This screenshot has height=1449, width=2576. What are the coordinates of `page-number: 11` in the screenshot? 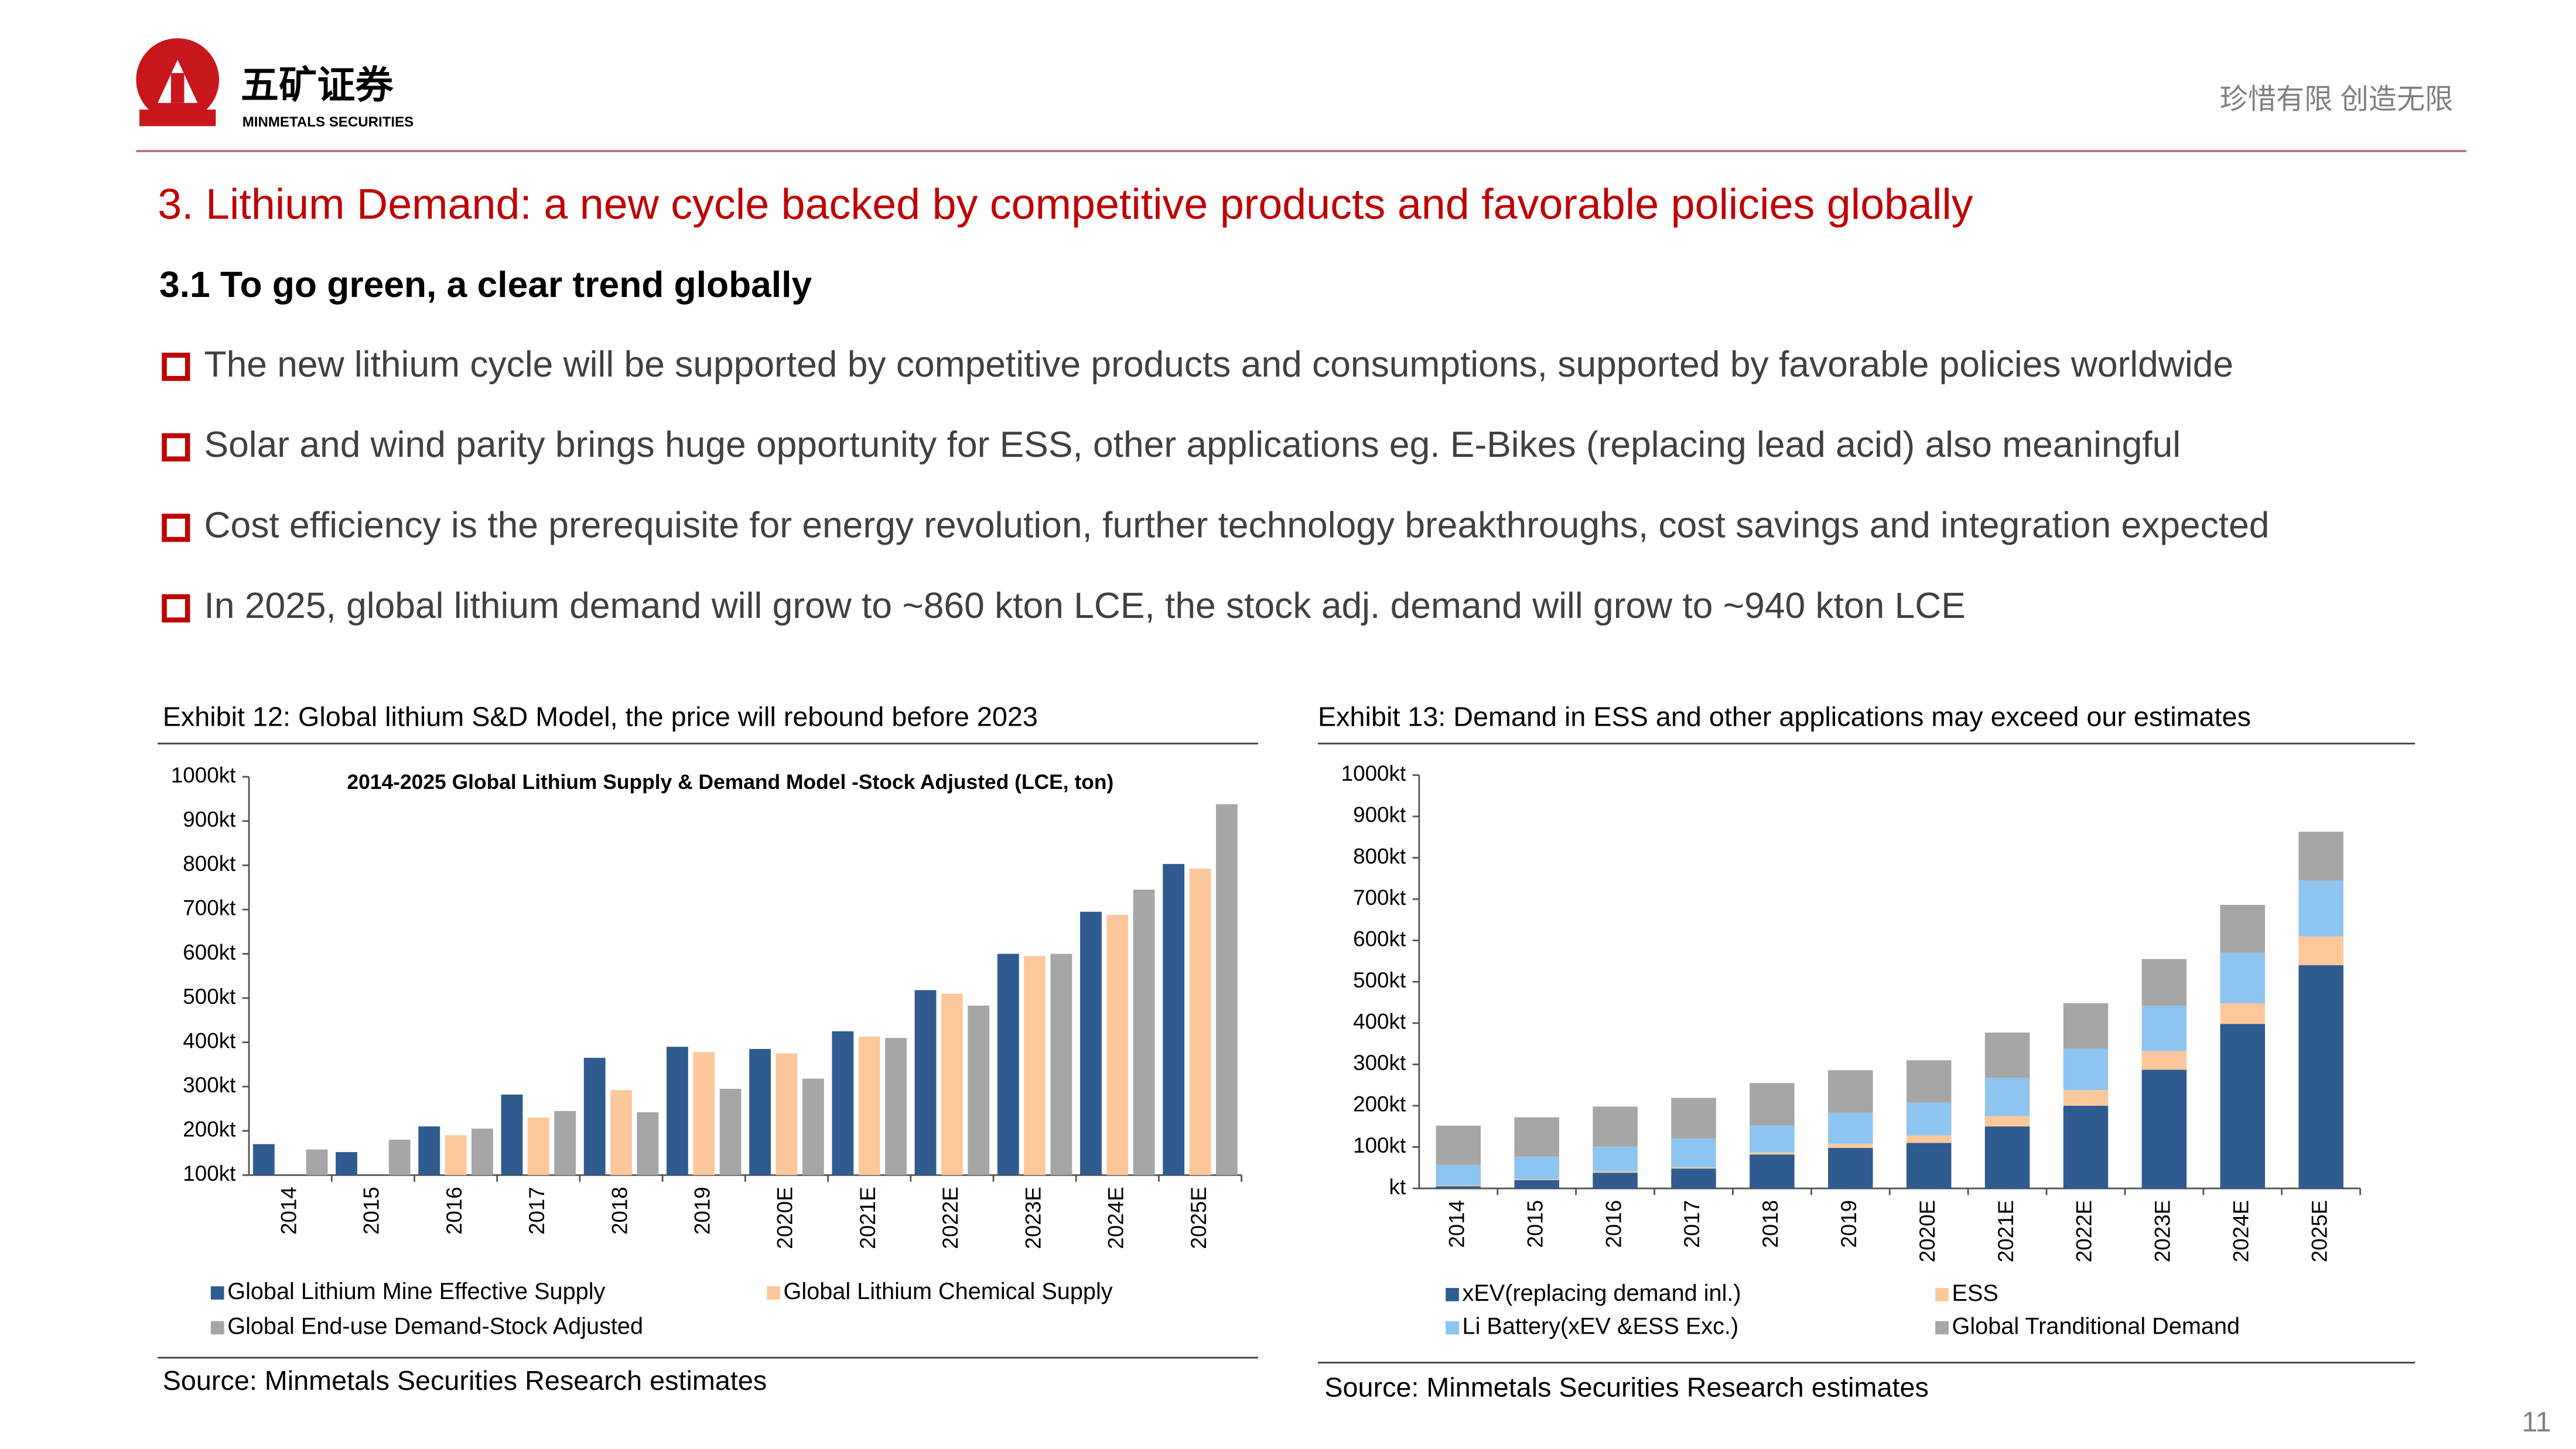 It's located at (2537, 1422).